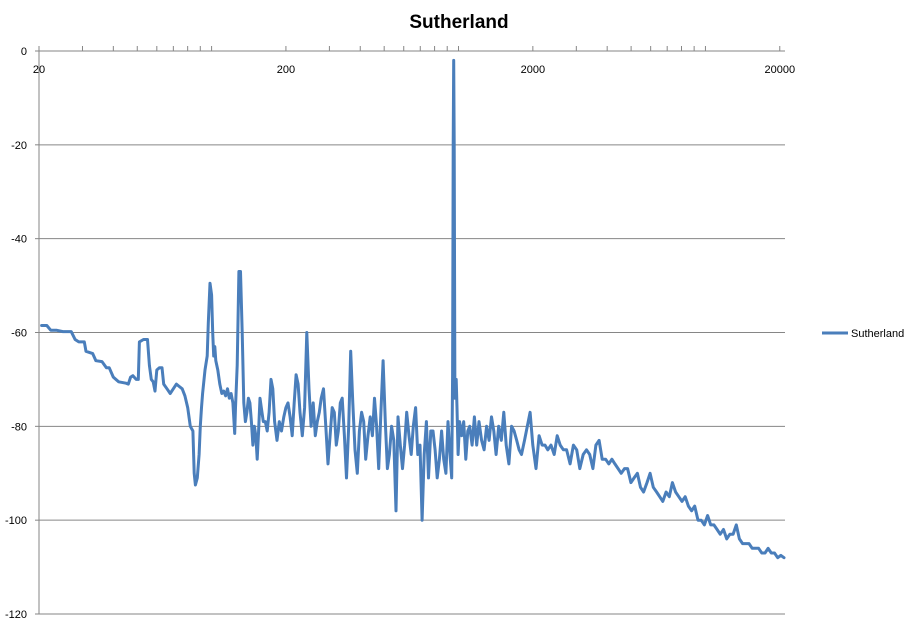 Image resolution: width=920 pixels, height=625 pixels. What do you see at coordinates (19, 427) in the screenshot?
I see `y-tick-label: -80` at bounding box center [19, 427].